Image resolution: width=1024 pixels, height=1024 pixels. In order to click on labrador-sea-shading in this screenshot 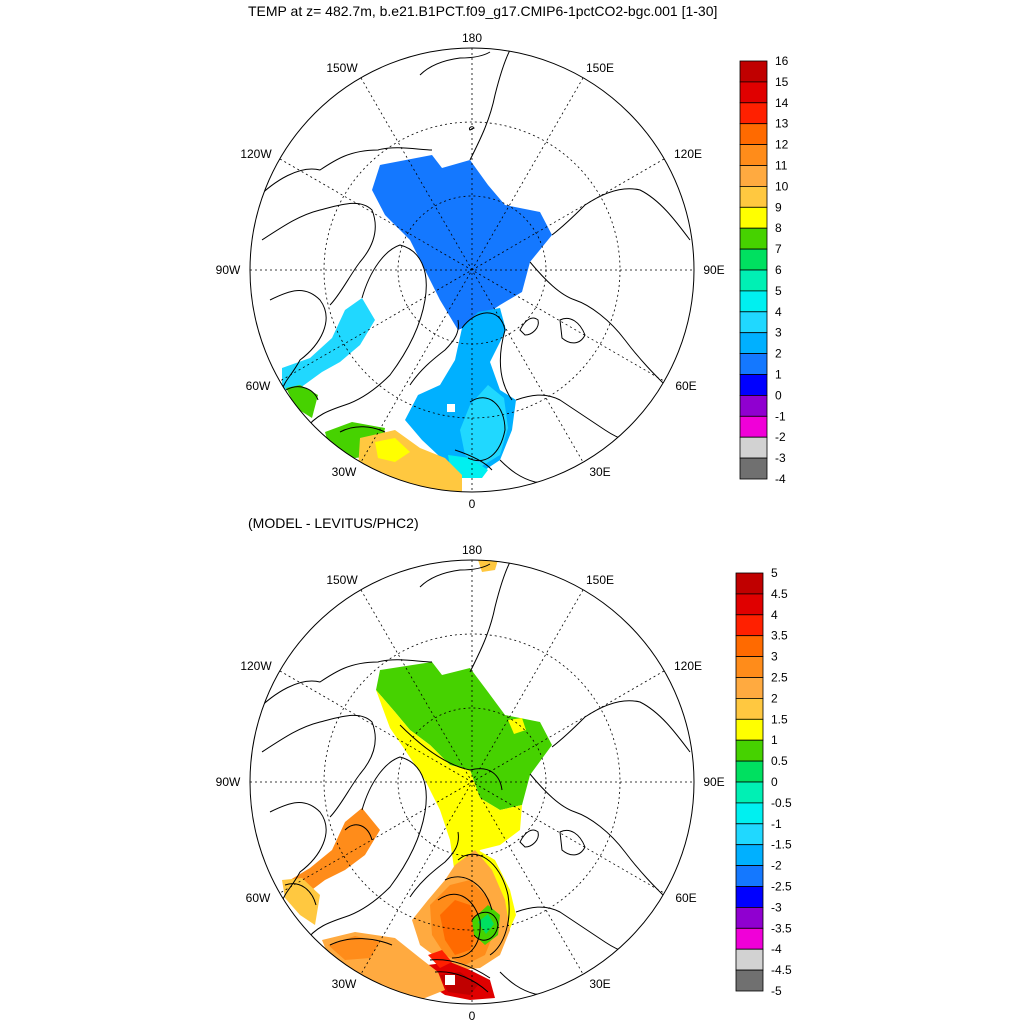, I will do `click(302, 401)`.